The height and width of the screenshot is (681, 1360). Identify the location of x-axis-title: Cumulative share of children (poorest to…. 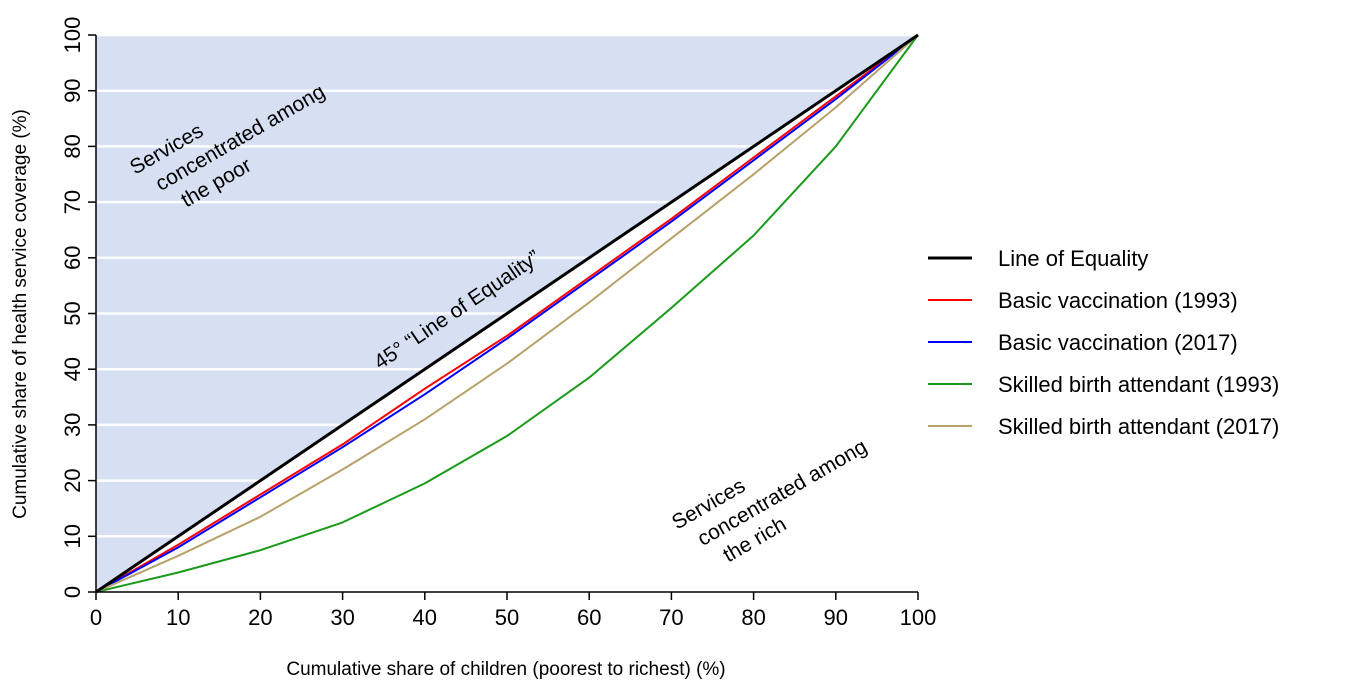
(505, 669).